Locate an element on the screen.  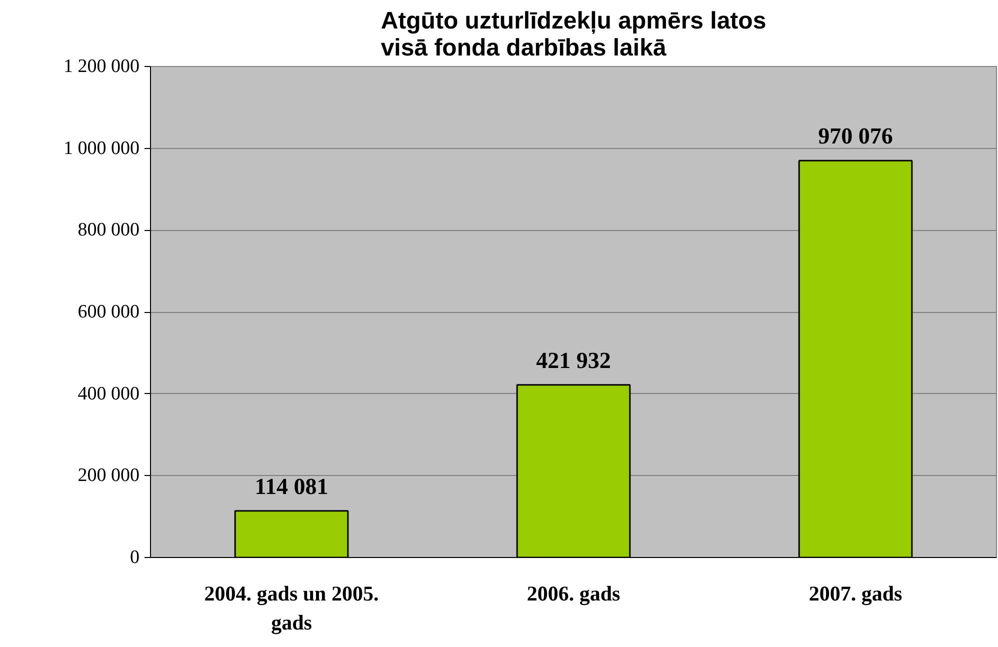
chart-title: Atgūto uzturlīdzekļu apmērs latos visā fonda darbības laikā is located at coordinates (573, 35).